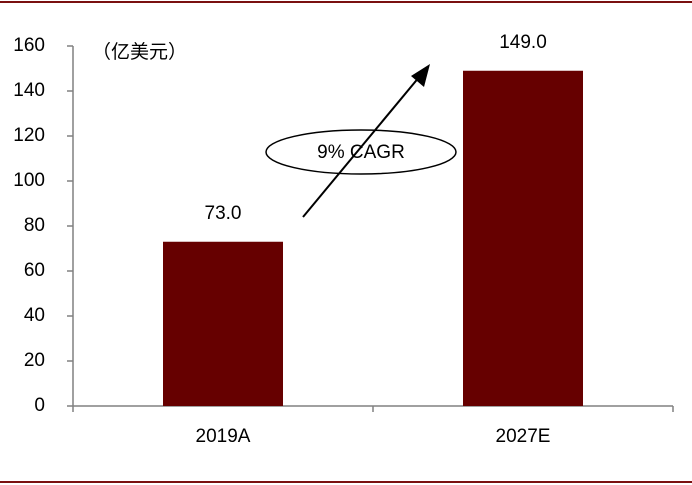  What do you see at coordinates (34, 315) in the screenshot?
I see `y-tick-label: 40` at bounding box center [34, 315].